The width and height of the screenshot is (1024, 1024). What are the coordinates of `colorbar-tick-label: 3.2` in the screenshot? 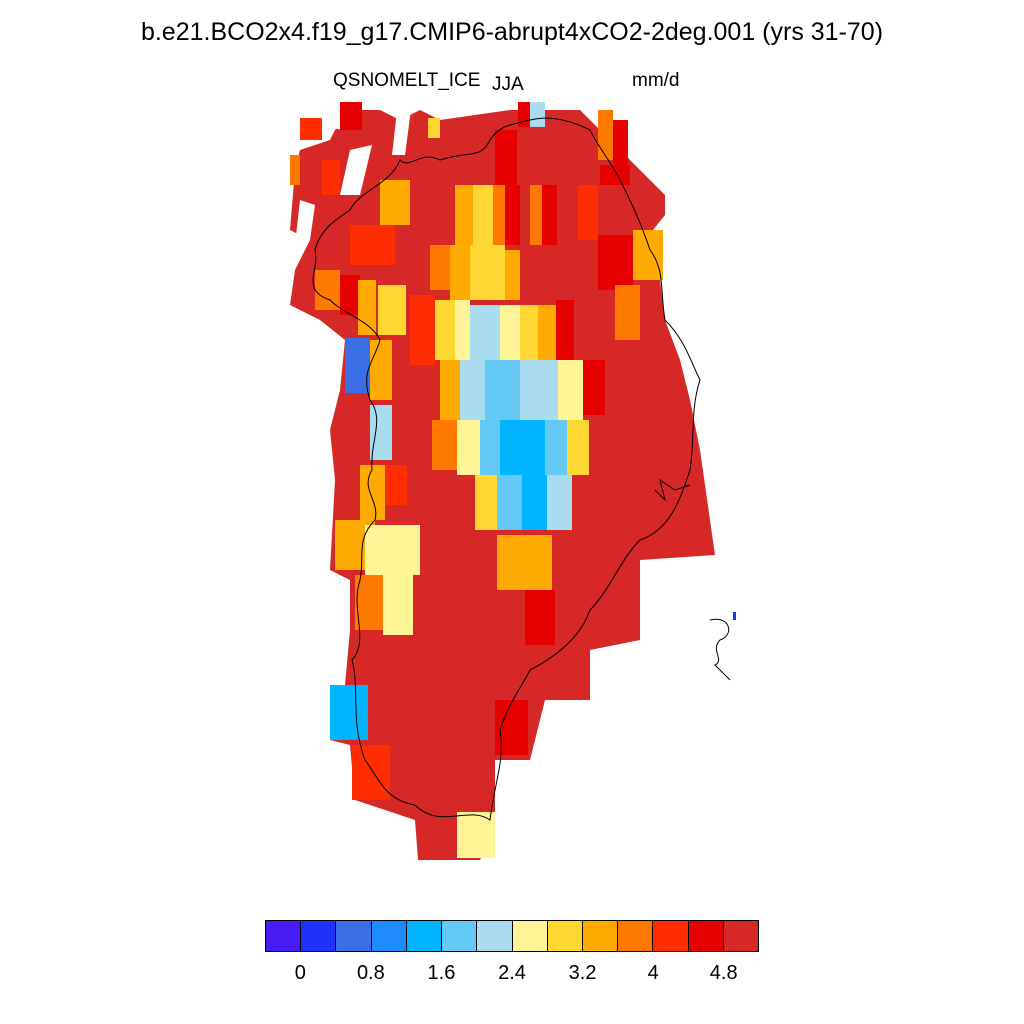 It's located at (582, 973).